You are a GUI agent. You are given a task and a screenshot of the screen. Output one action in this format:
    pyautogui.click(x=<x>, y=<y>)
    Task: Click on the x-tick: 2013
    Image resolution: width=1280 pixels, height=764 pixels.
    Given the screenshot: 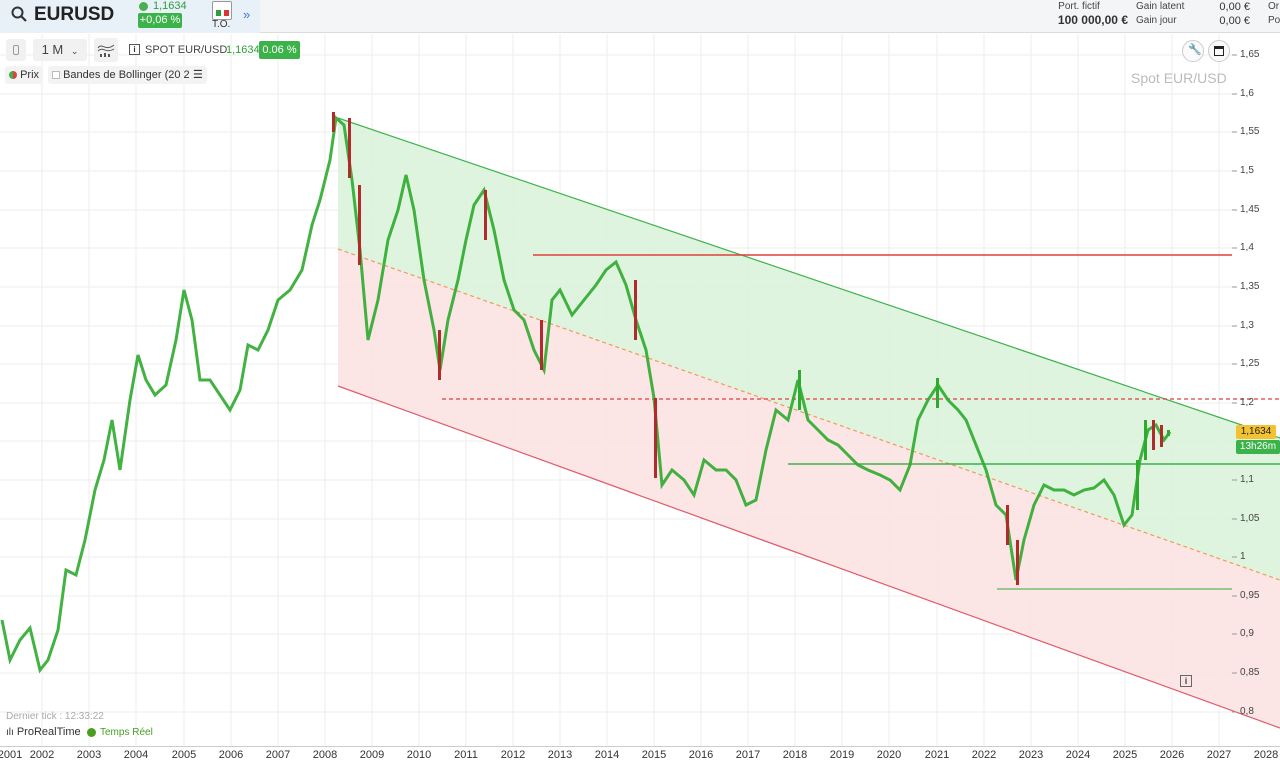 What is the action you would take?
    pyautogui.click(x=560, y=755)
    